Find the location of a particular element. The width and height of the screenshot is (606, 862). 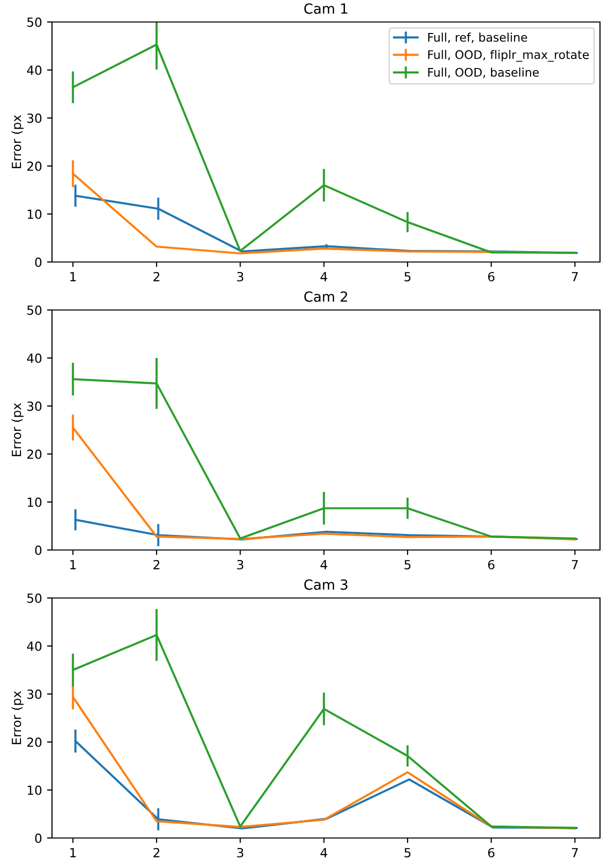

chart-title: Cam 1 is located at coordinates (326, 8).